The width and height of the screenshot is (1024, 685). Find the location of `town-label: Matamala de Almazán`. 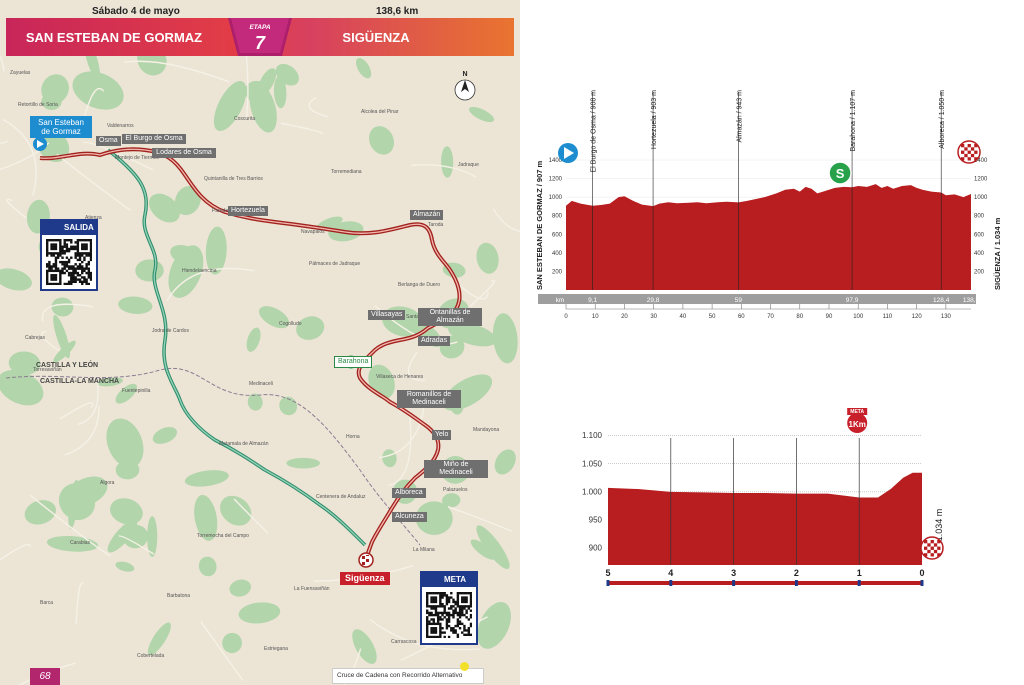

town-label: Matamala de Almazán is located at coordinates (244, 444).